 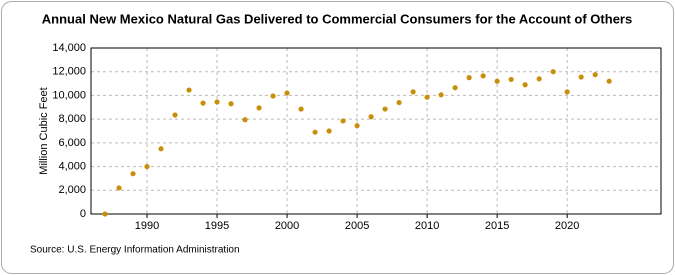 What do you see at coordinates (217, 226) in the screenshot?
I see `x-tick-label: 1995` at bounding box center [217, 226].